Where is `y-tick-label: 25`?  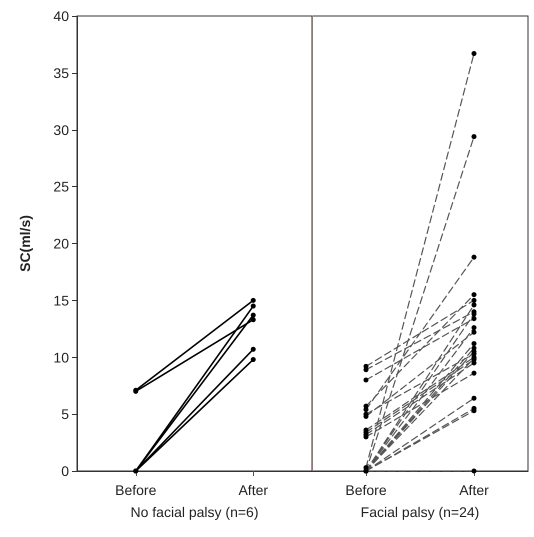 y-tick-label: 25 is located at coordinates (61, 186).